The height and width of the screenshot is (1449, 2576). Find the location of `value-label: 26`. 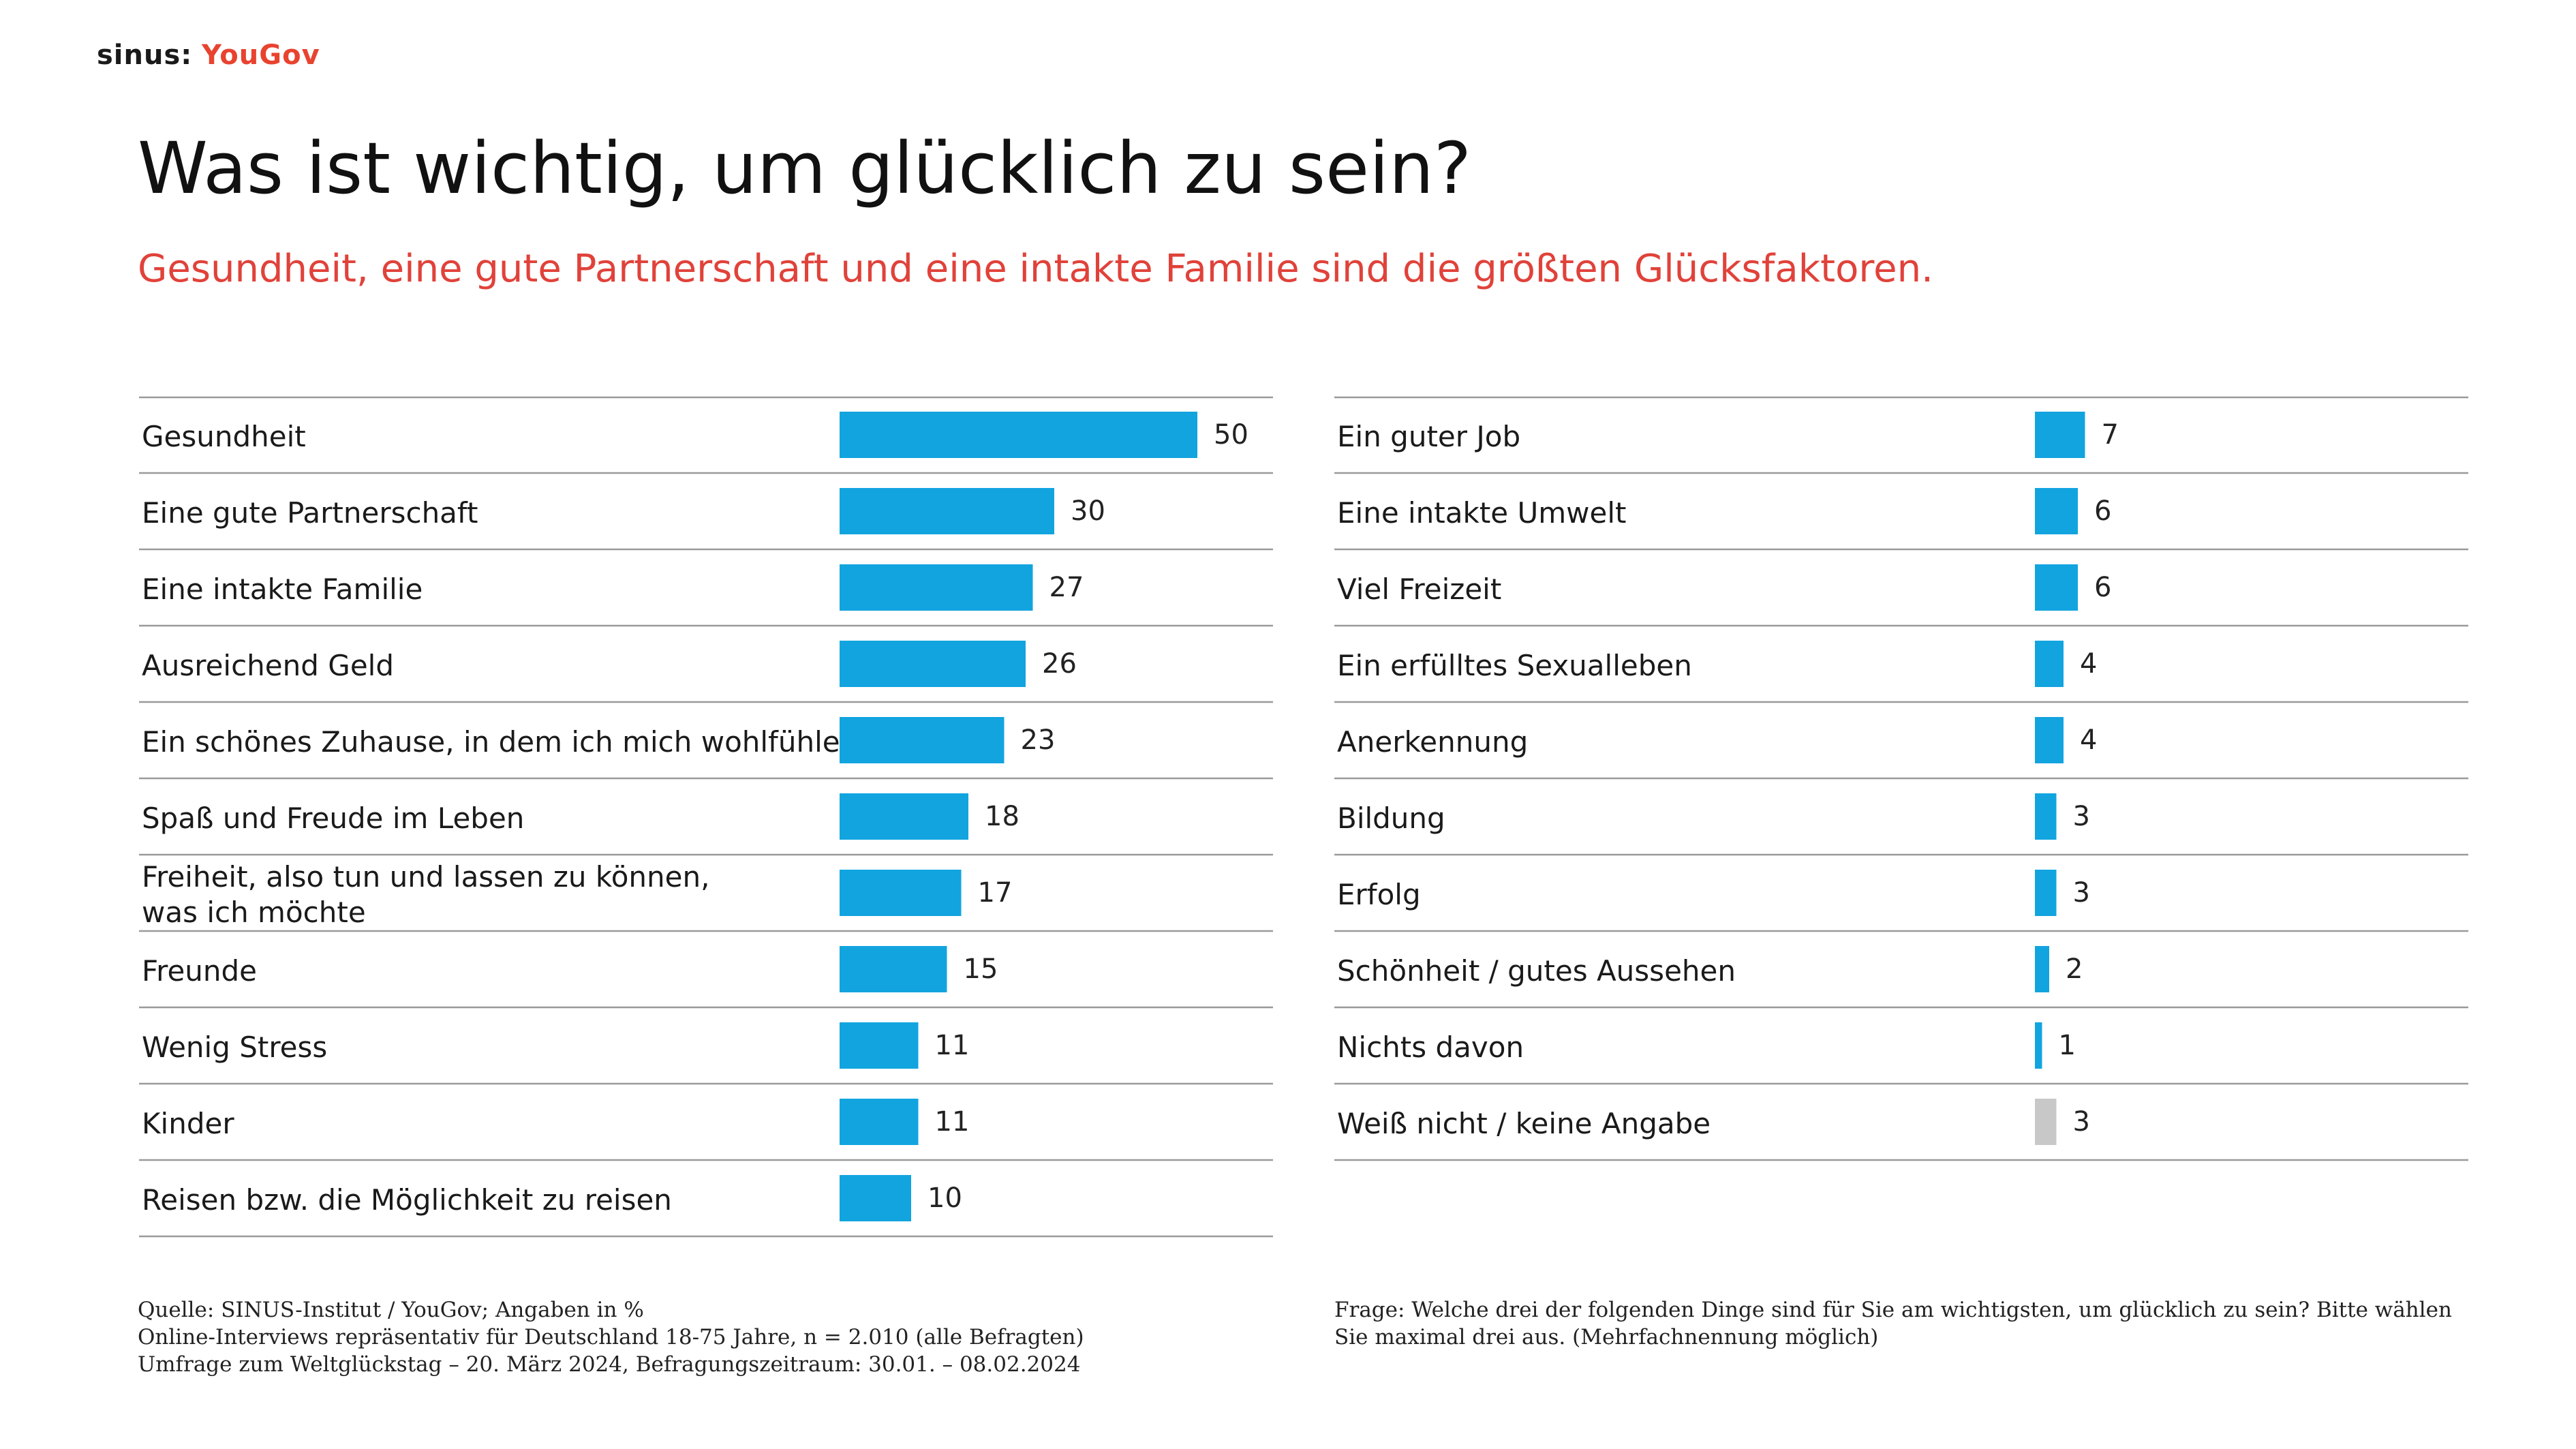

value-label: 26 is located at coordinates (1059, 664).